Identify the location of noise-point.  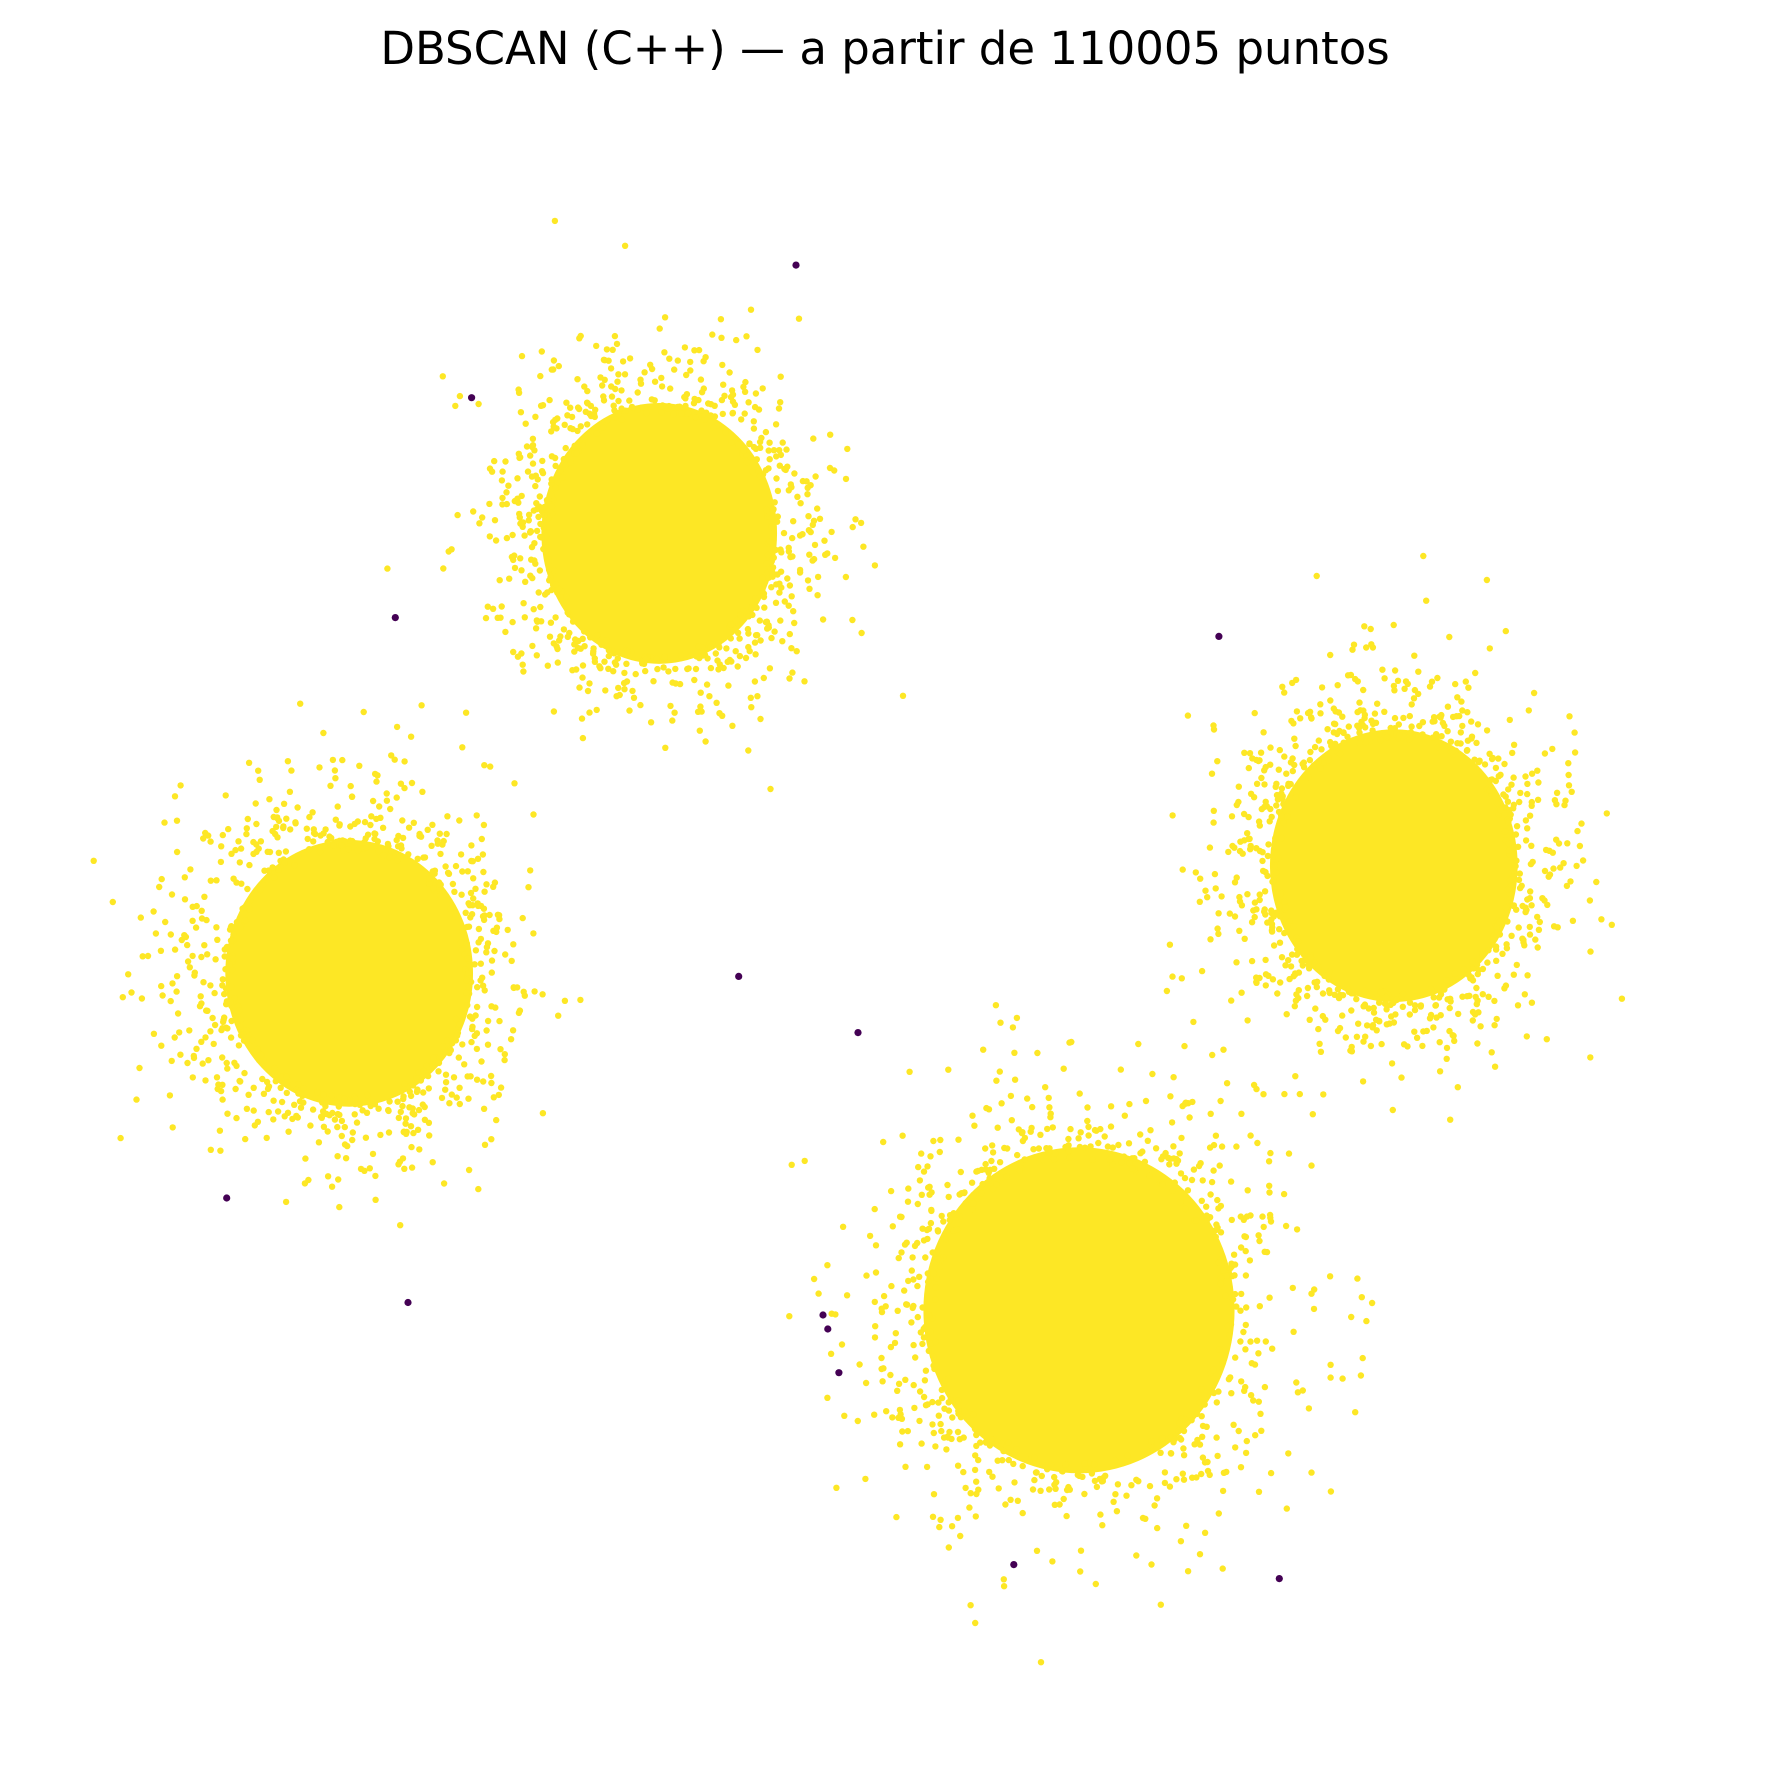
(472, 398).